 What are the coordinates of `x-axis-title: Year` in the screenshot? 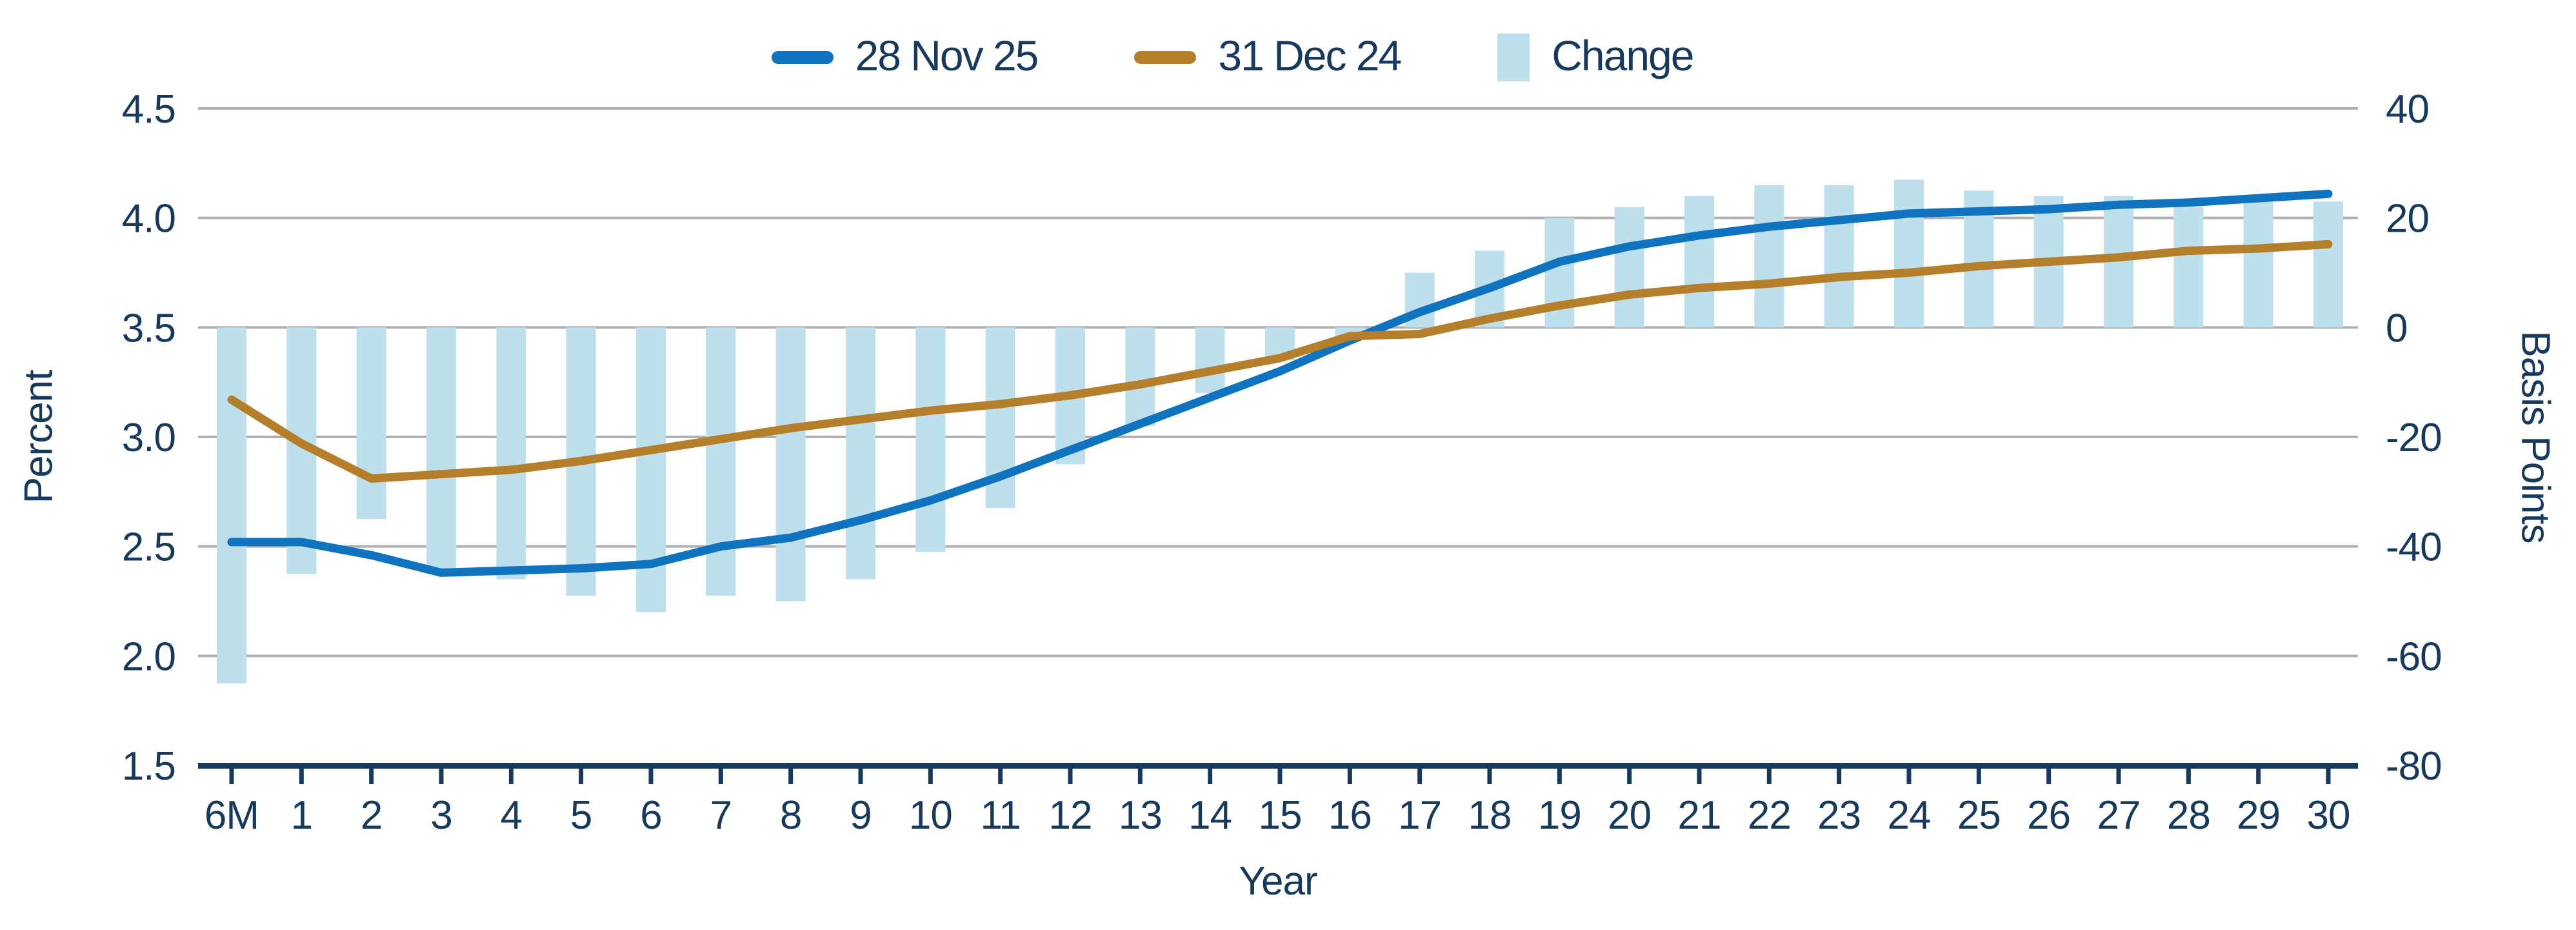 It's located at (1278, 882).